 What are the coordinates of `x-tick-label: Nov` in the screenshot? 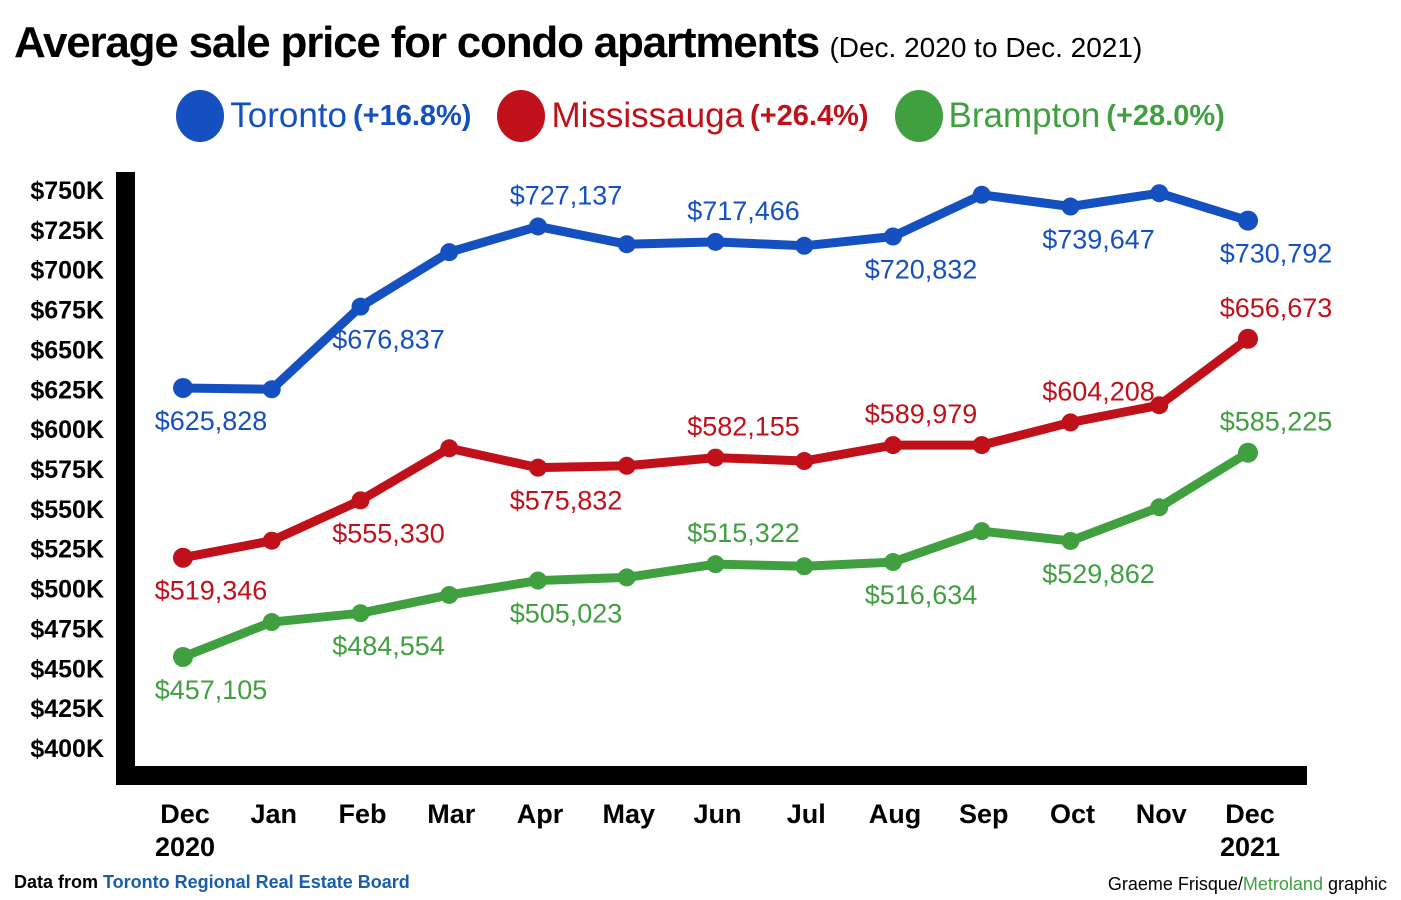 It's located at (1161, 814).